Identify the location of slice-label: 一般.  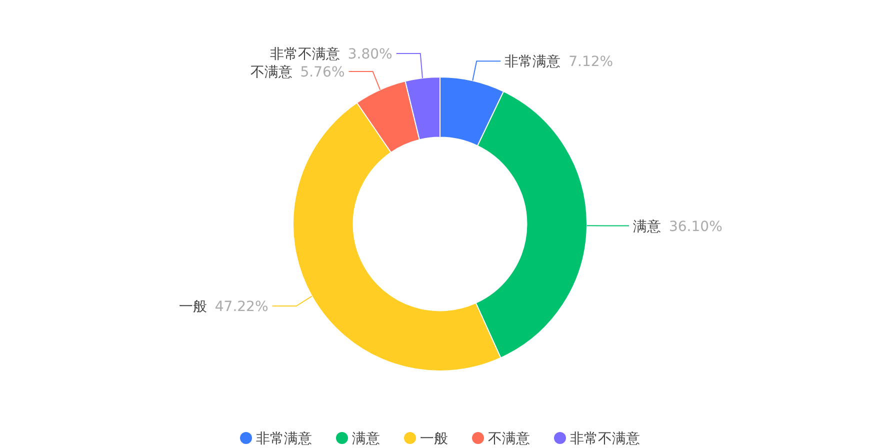
(192, 307).